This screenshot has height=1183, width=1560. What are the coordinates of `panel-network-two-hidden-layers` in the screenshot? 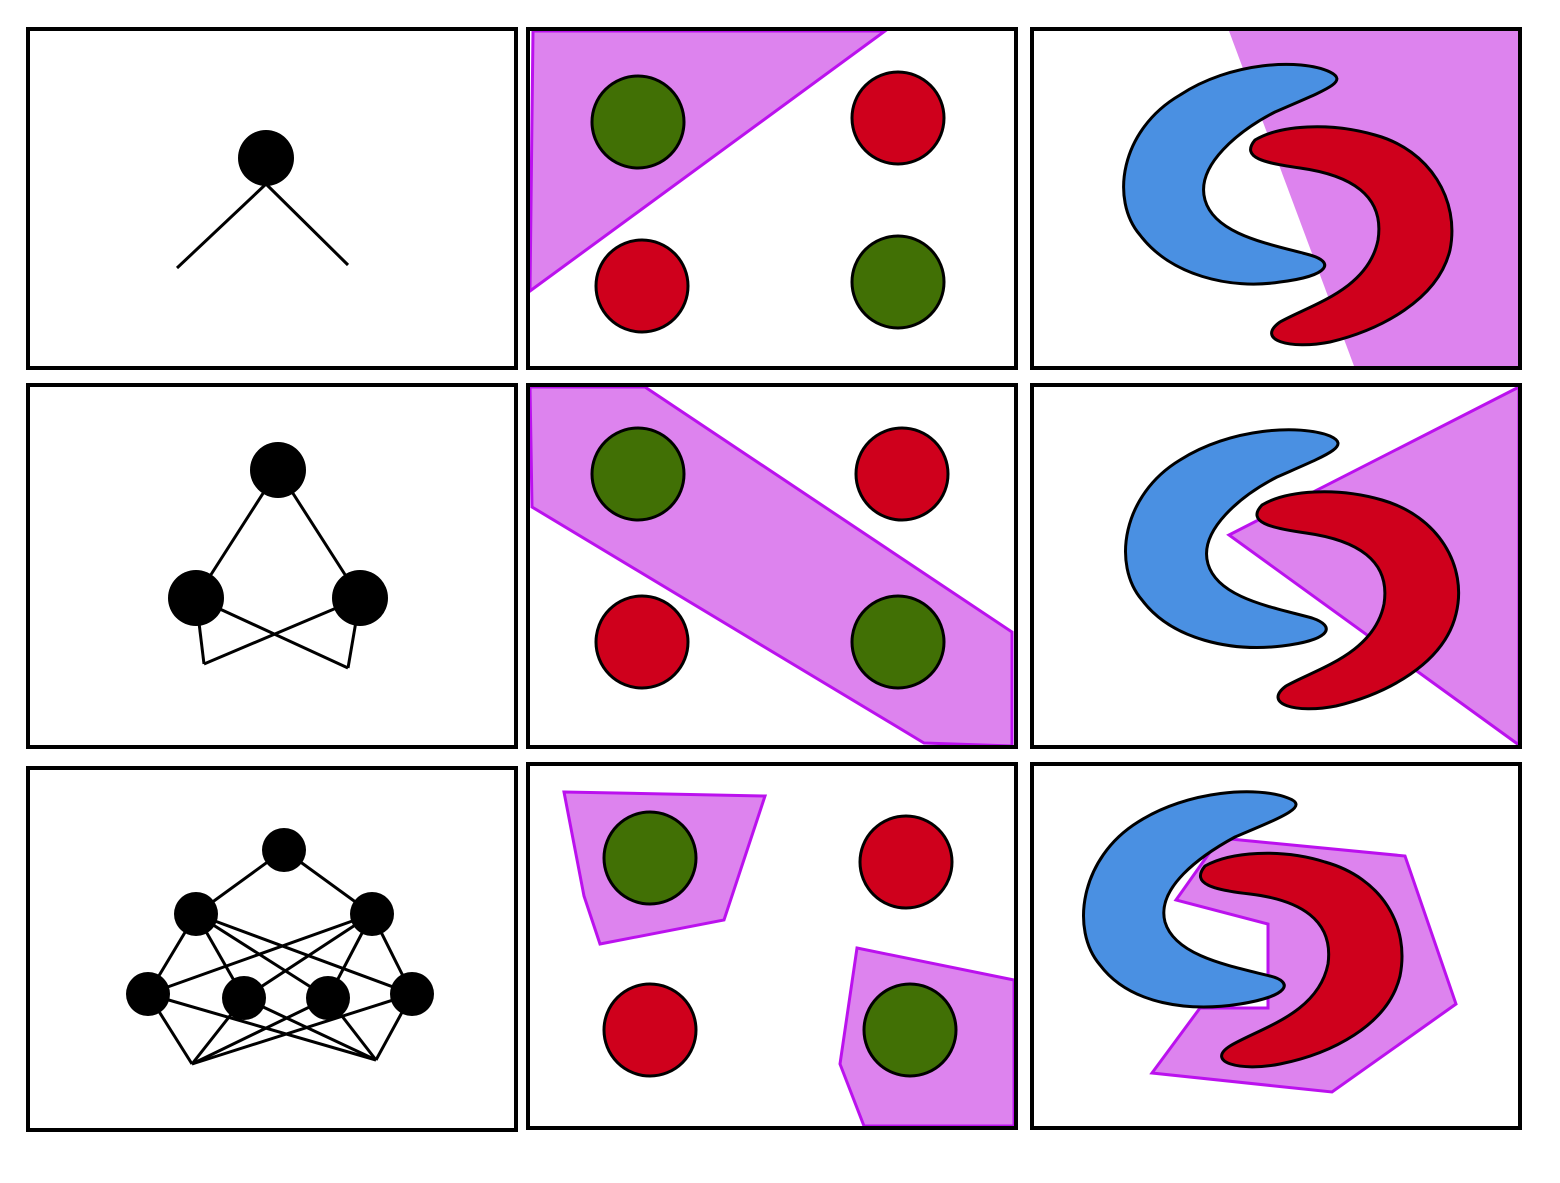 It's located at (272, 949).